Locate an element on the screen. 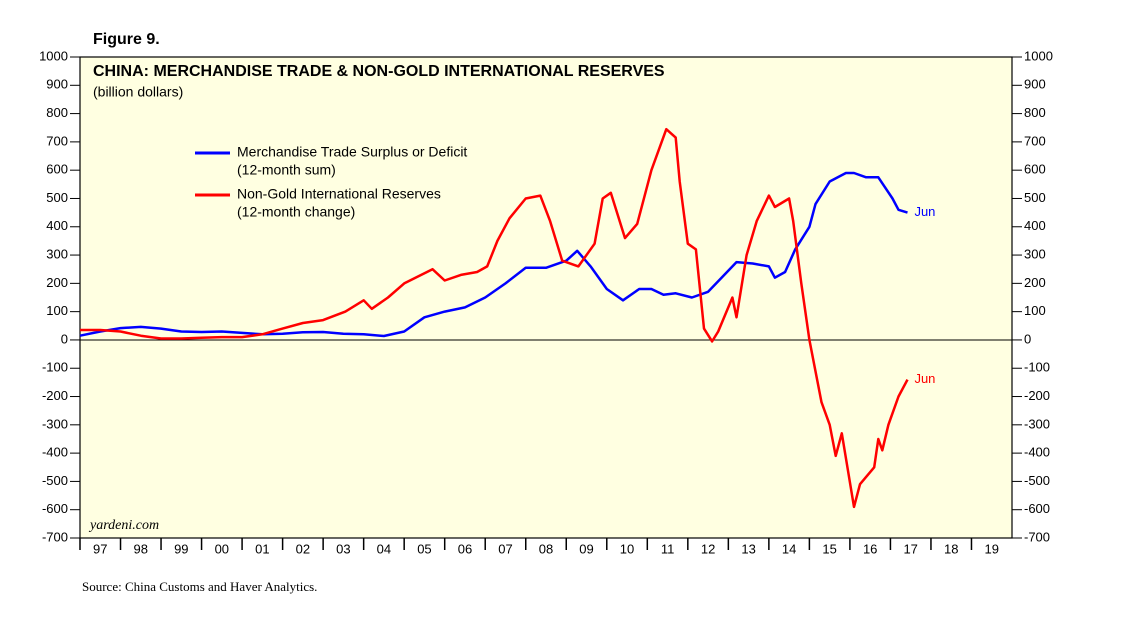 This screenshot has height=621, width=1138. x-tick-label: 13 is located at coordinates (748, 548).